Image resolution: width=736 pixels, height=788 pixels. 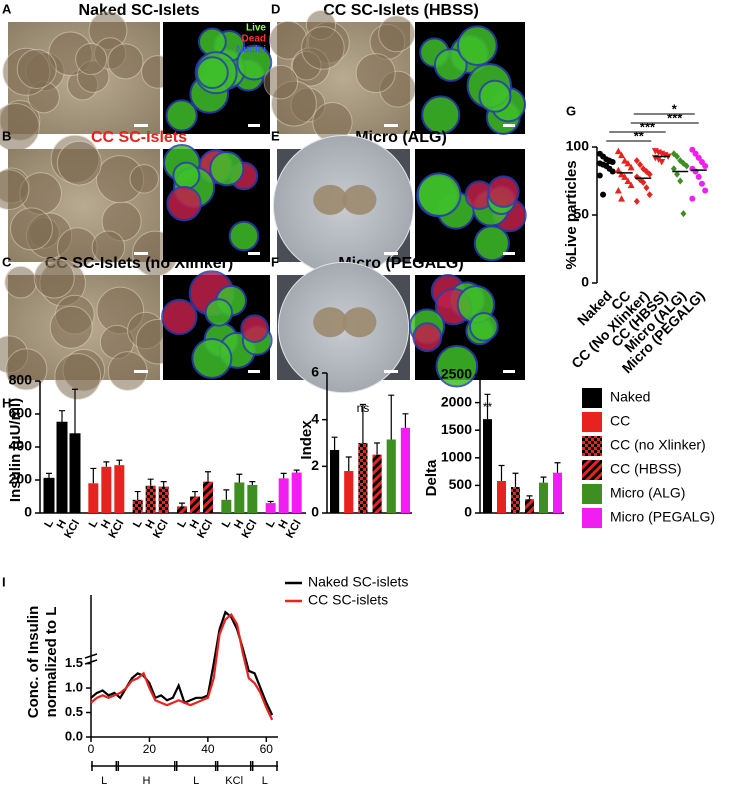 What do you see at coordinates (74, 686) in the screenshot?
I see `y-tick-label: 1.0` at bounding box center [74, 686].